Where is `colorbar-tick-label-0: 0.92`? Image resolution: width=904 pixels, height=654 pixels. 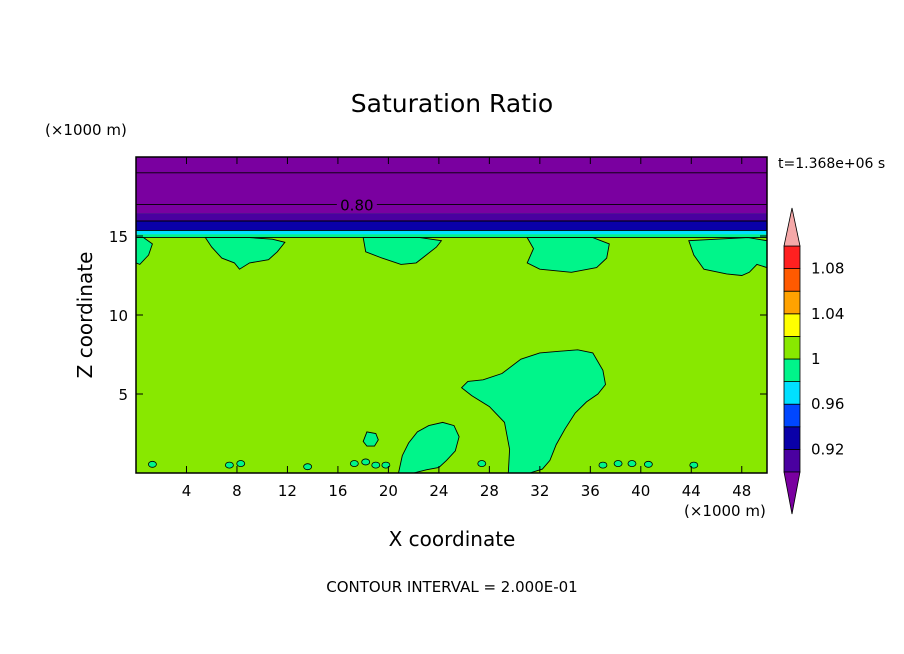 colorbar-tick-label-0: 0.92 is located at coordinates (827, 449).